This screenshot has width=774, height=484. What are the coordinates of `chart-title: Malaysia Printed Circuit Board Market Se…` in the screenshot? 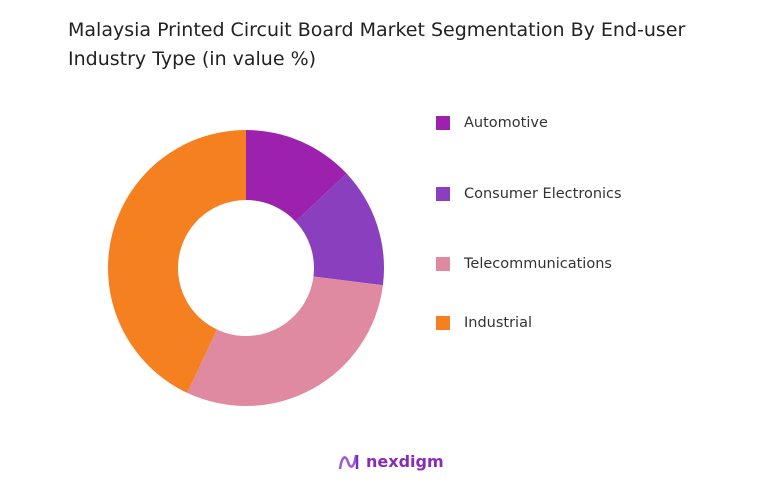 It's located at (377, 44).